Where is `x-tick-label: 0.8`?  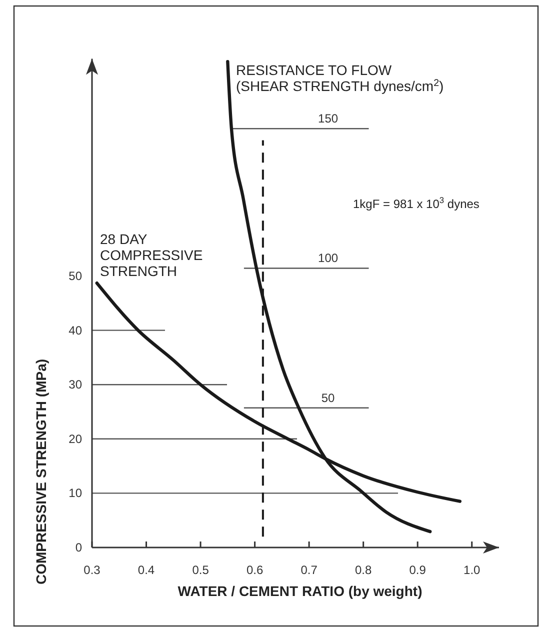 x-tick-label: 0.8 is located at coordinates (363, 570).